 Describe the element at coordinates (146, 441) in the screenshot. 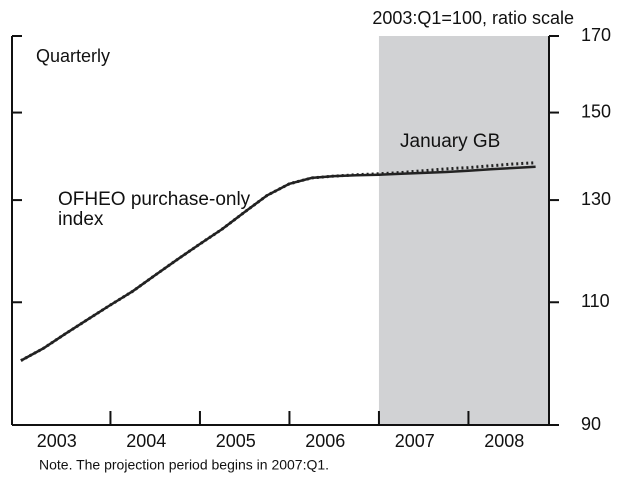

I see `x-tick-label: 2004` at that location.